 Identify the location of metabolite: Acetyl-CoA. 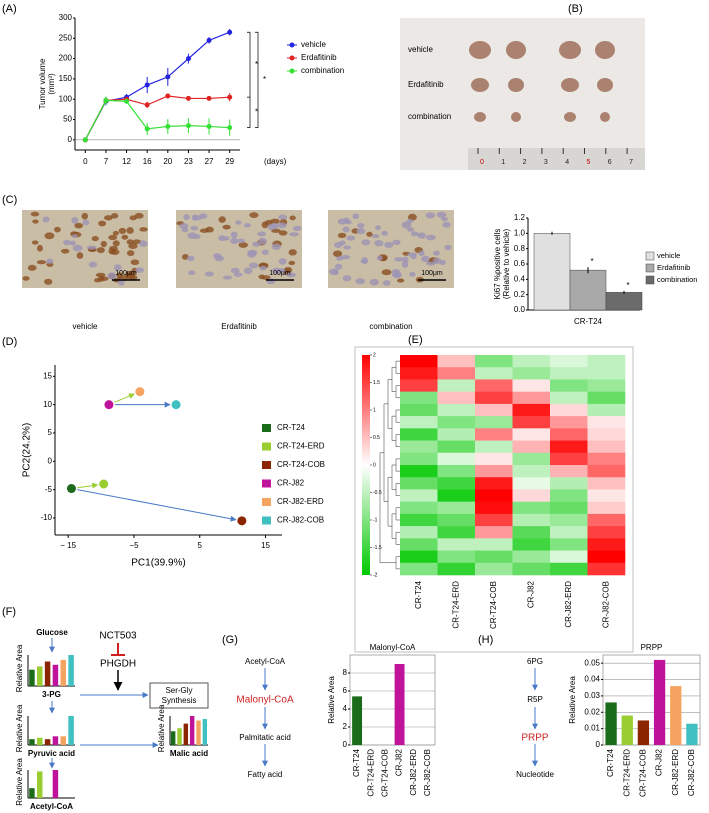
(265, 661).